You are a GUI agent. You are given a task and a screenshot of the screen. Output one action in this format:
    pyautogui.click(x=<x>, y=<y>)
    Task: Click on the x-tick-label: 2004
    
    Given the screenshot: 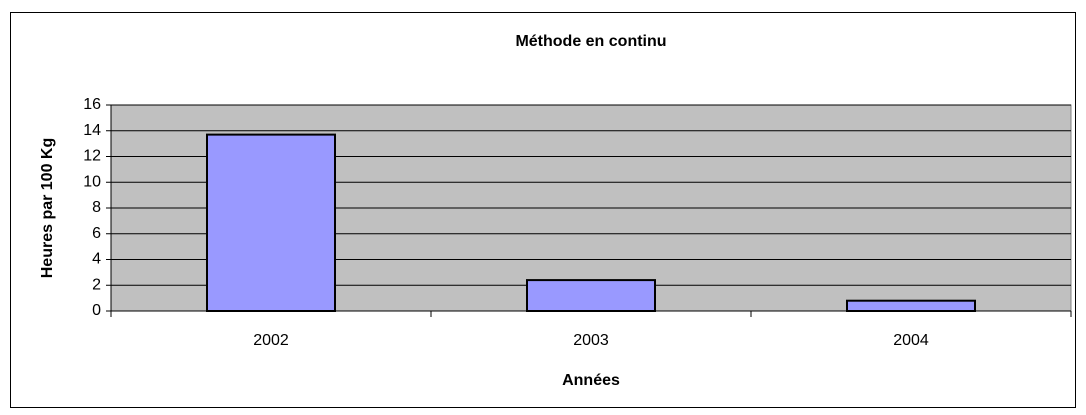 What is the action you would take?
    pyautogui.click(x=911, y=340)
    